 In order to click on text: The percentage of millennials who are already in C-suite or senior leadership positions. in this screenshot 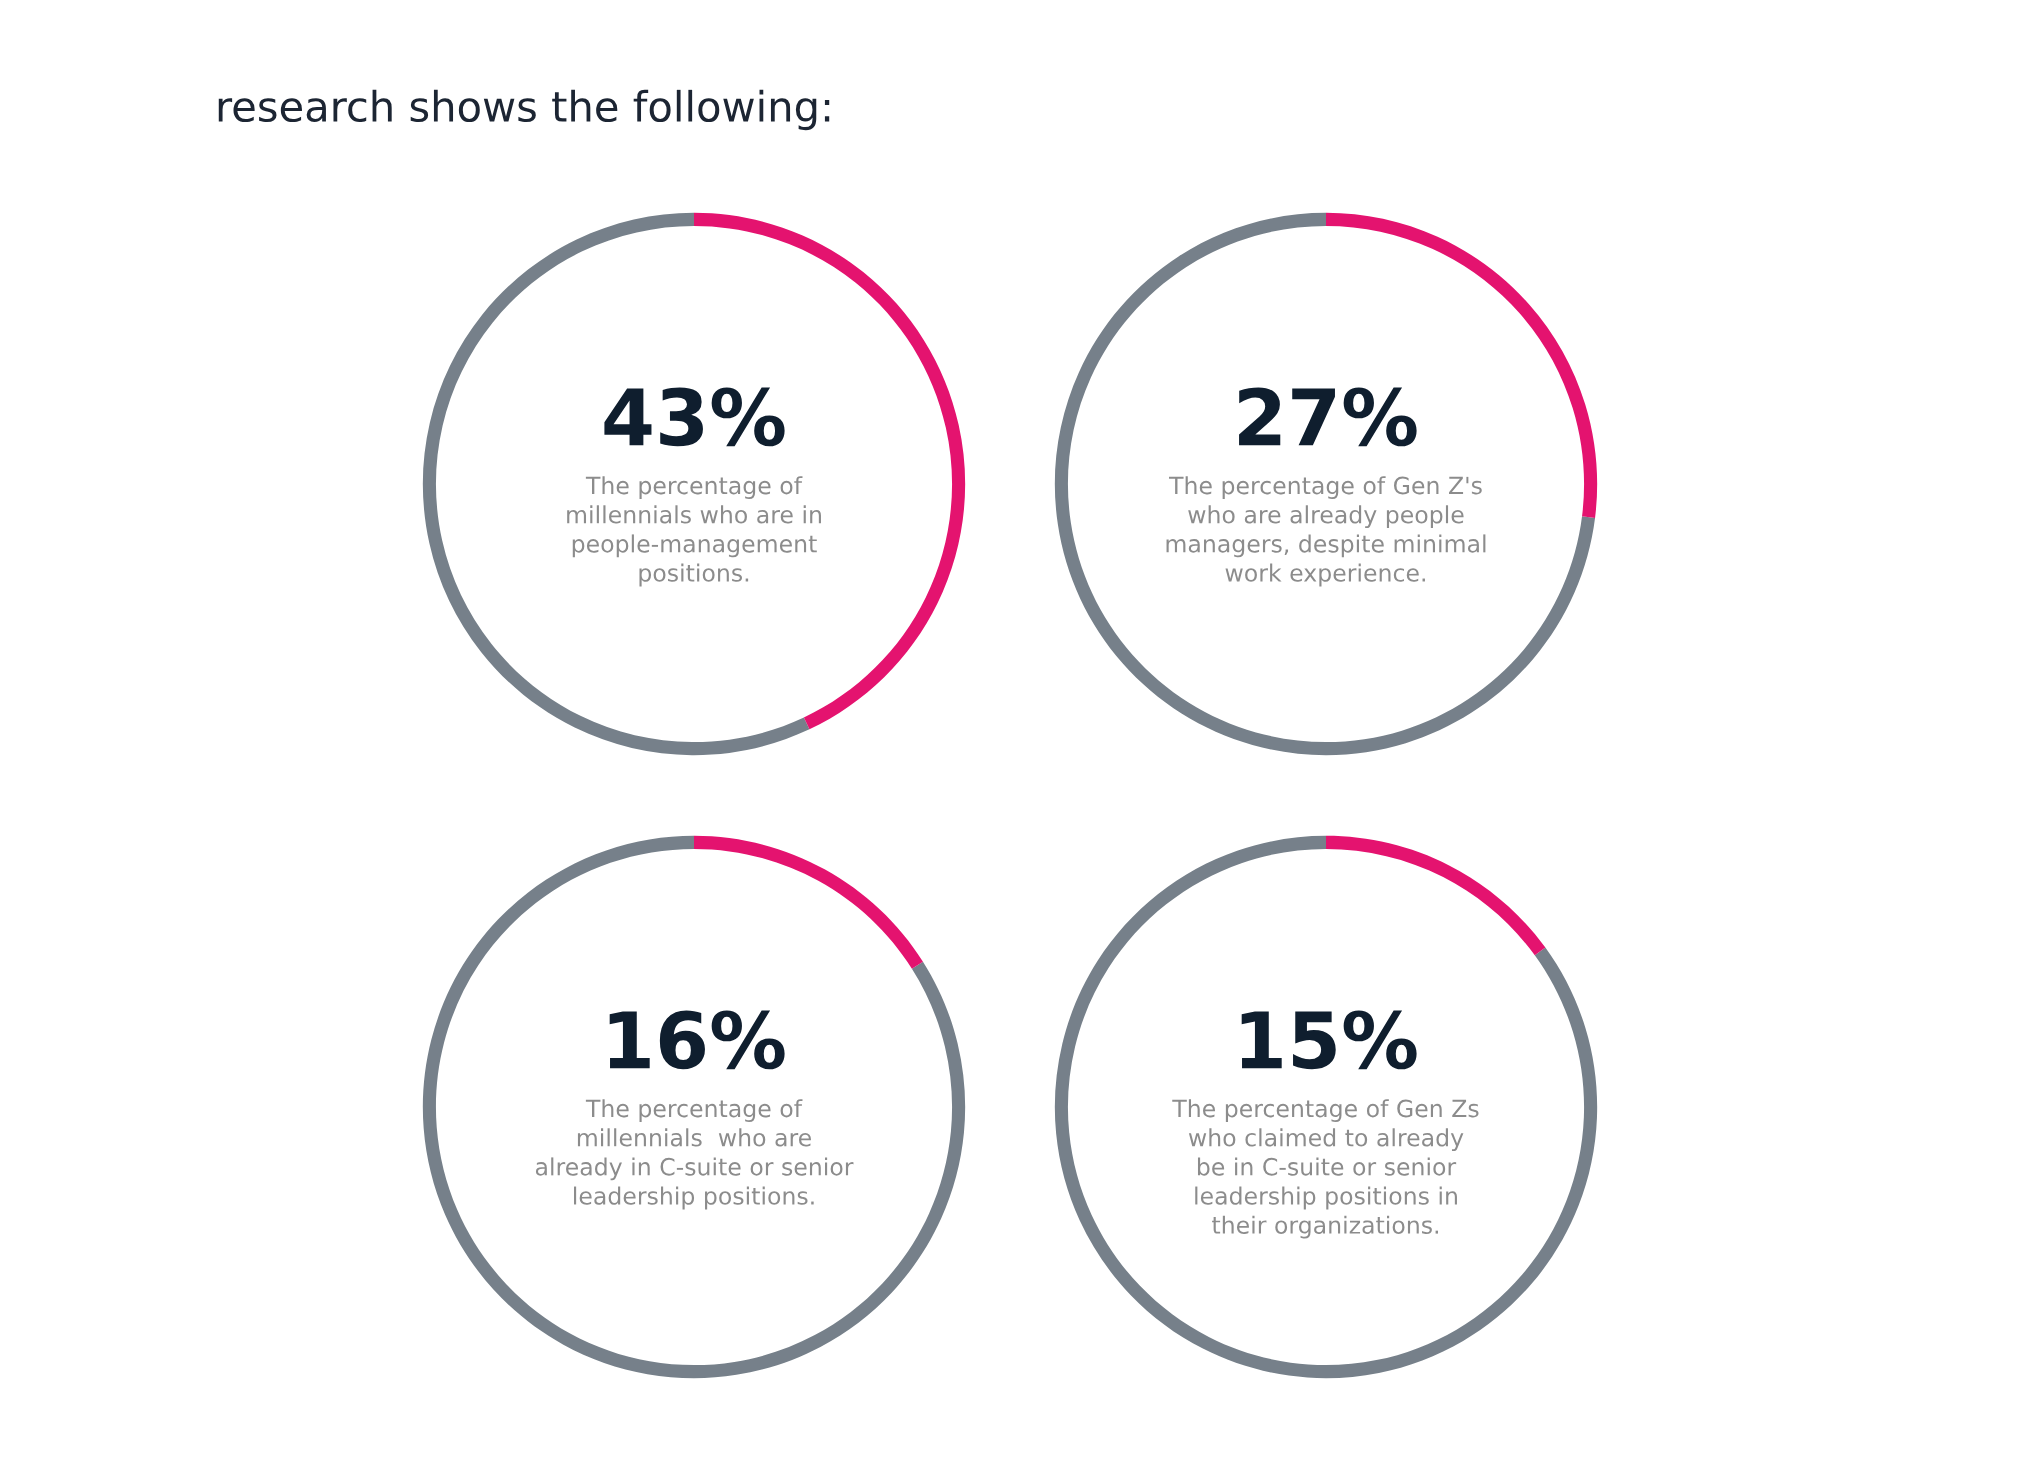, I will do `click(694, 1154)`.